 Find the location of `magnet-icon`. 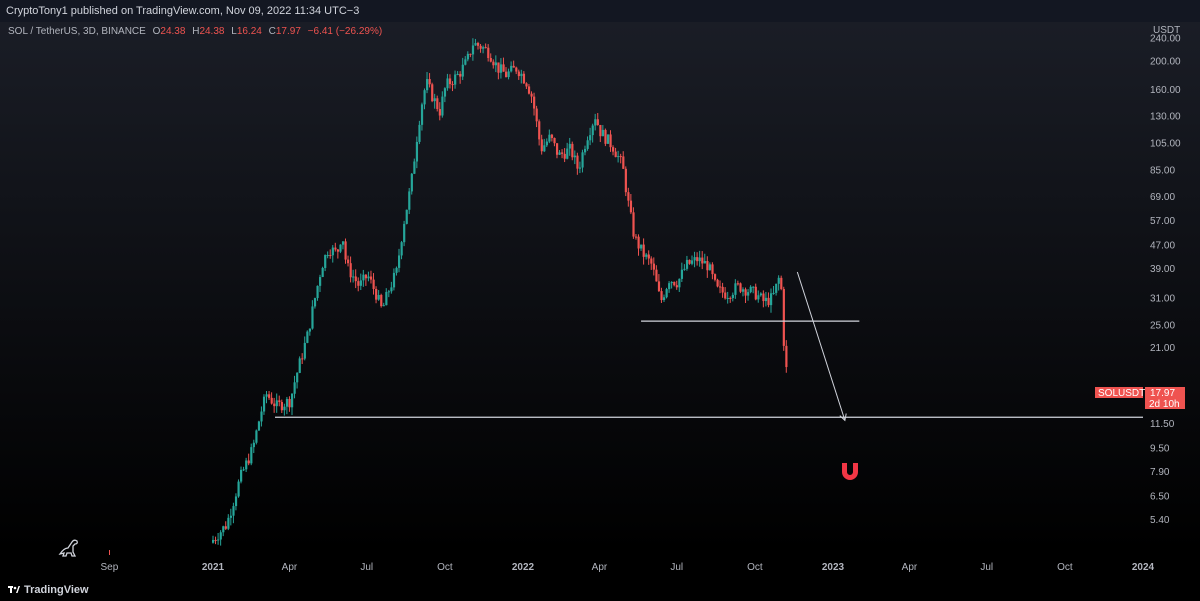

magnet-icon is located at coordinates (850, 471).